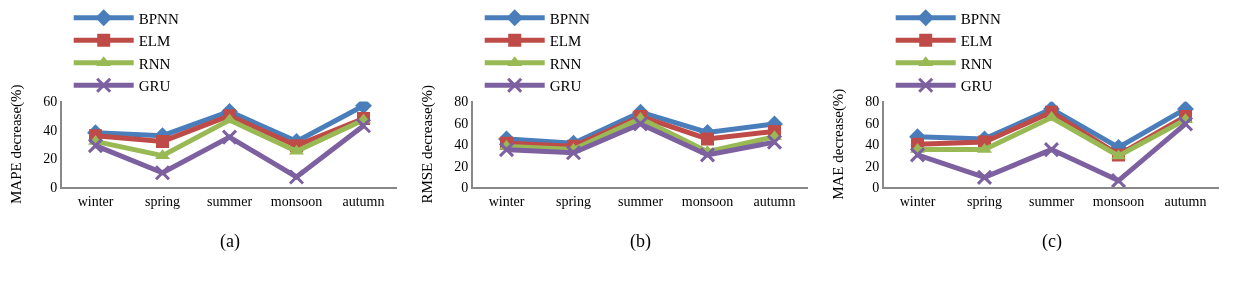 The height and width of the screenshot is (292, 1234). What do you see at coordinates (640, 241) in the screenshot?
I see `text: (b)` at bounding box center [640, 241].